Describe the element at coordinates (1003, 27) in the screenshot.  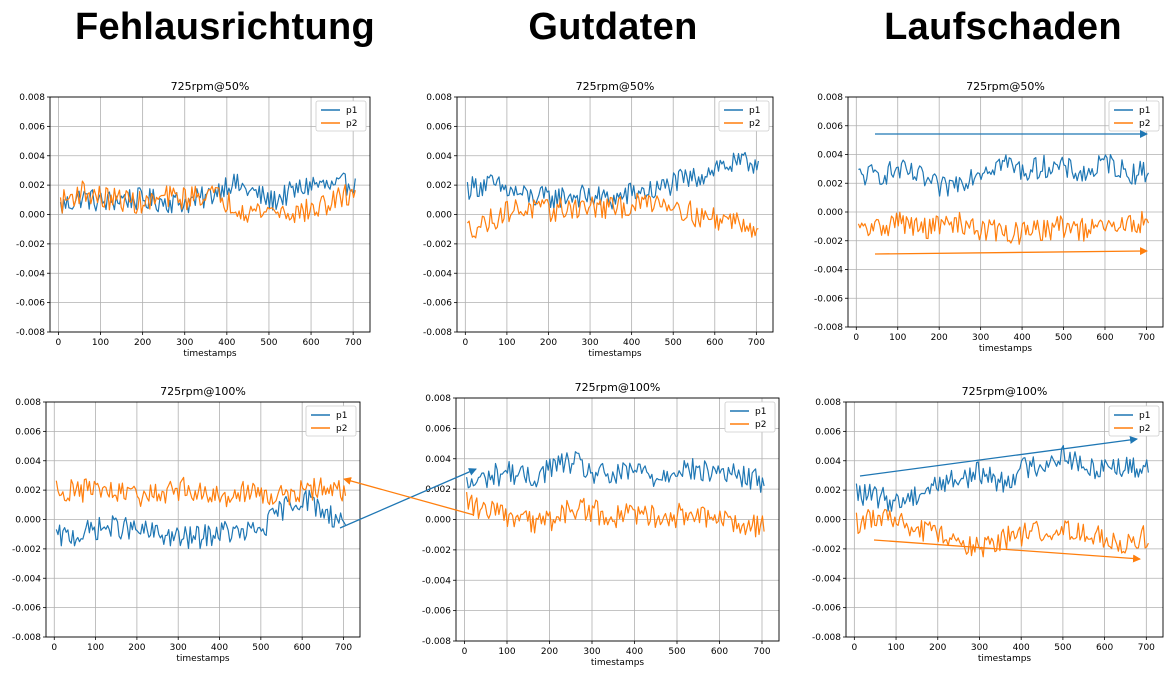
I see `heading-laufschaden: Laufschaden` at that location.